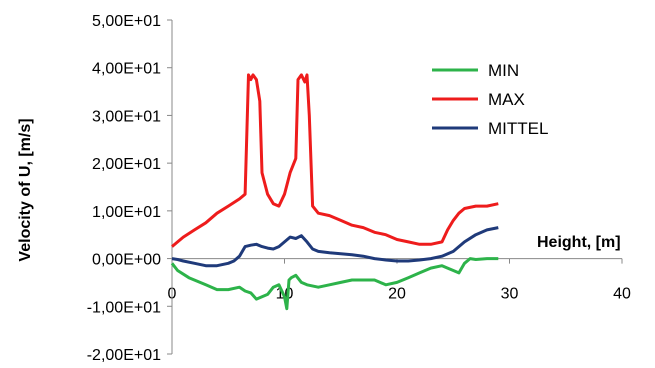  Describe the element at coordinates (334, 284) in the screenshot. I see `series-line-min` at that location.